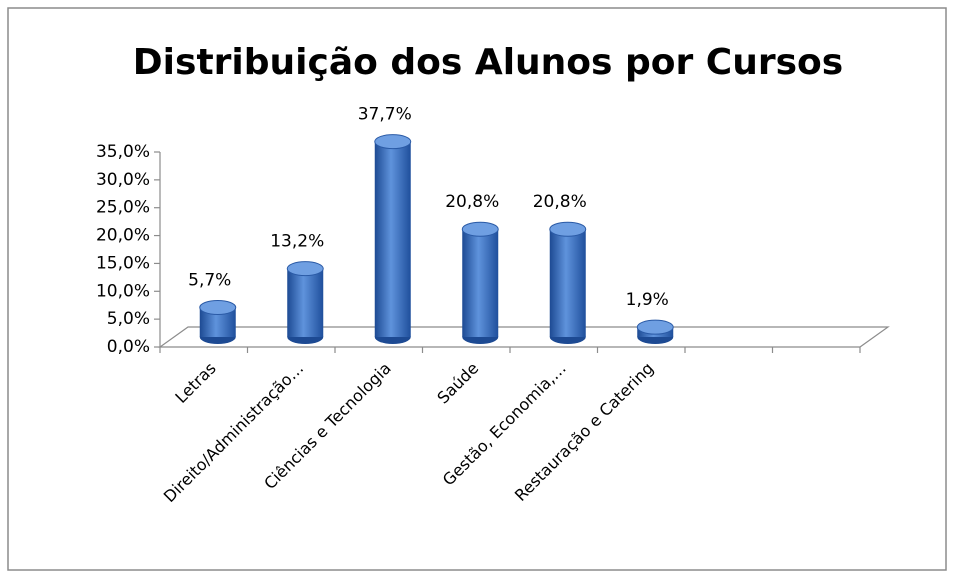 The image size is (955, 579). I want to click on y-tick-label: 5,0%, so click(128, 319).